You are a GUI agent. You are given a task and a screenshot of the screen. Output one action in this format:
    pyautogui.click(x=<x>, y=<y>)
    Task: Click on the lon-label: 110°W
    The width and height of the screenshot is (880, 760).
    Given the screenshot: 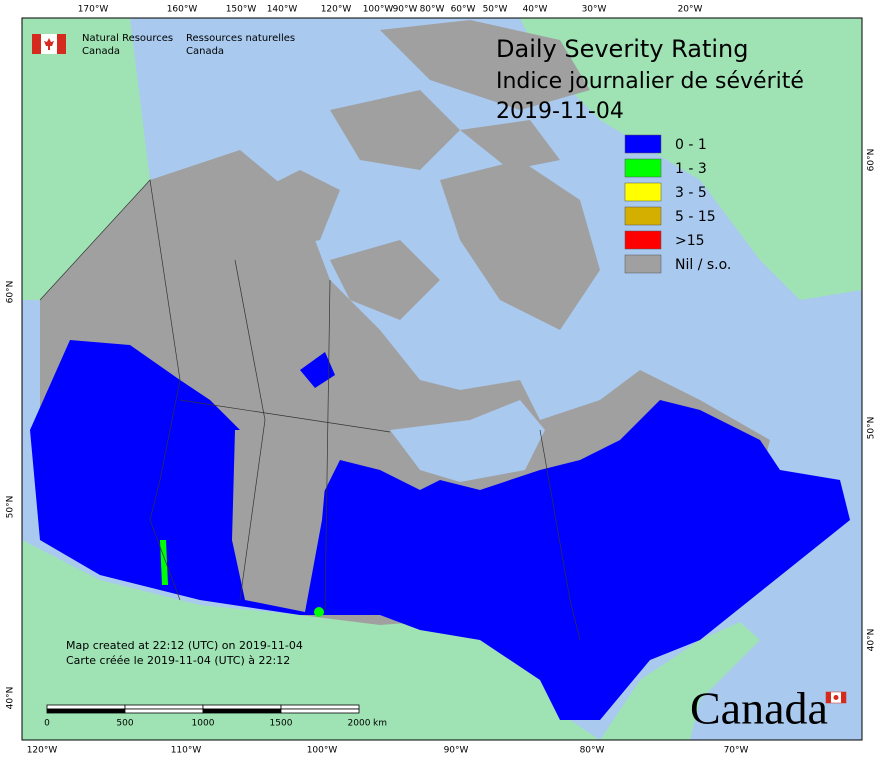 What is the action you would take?
    pyautogui.click(x=186, y=751)
    